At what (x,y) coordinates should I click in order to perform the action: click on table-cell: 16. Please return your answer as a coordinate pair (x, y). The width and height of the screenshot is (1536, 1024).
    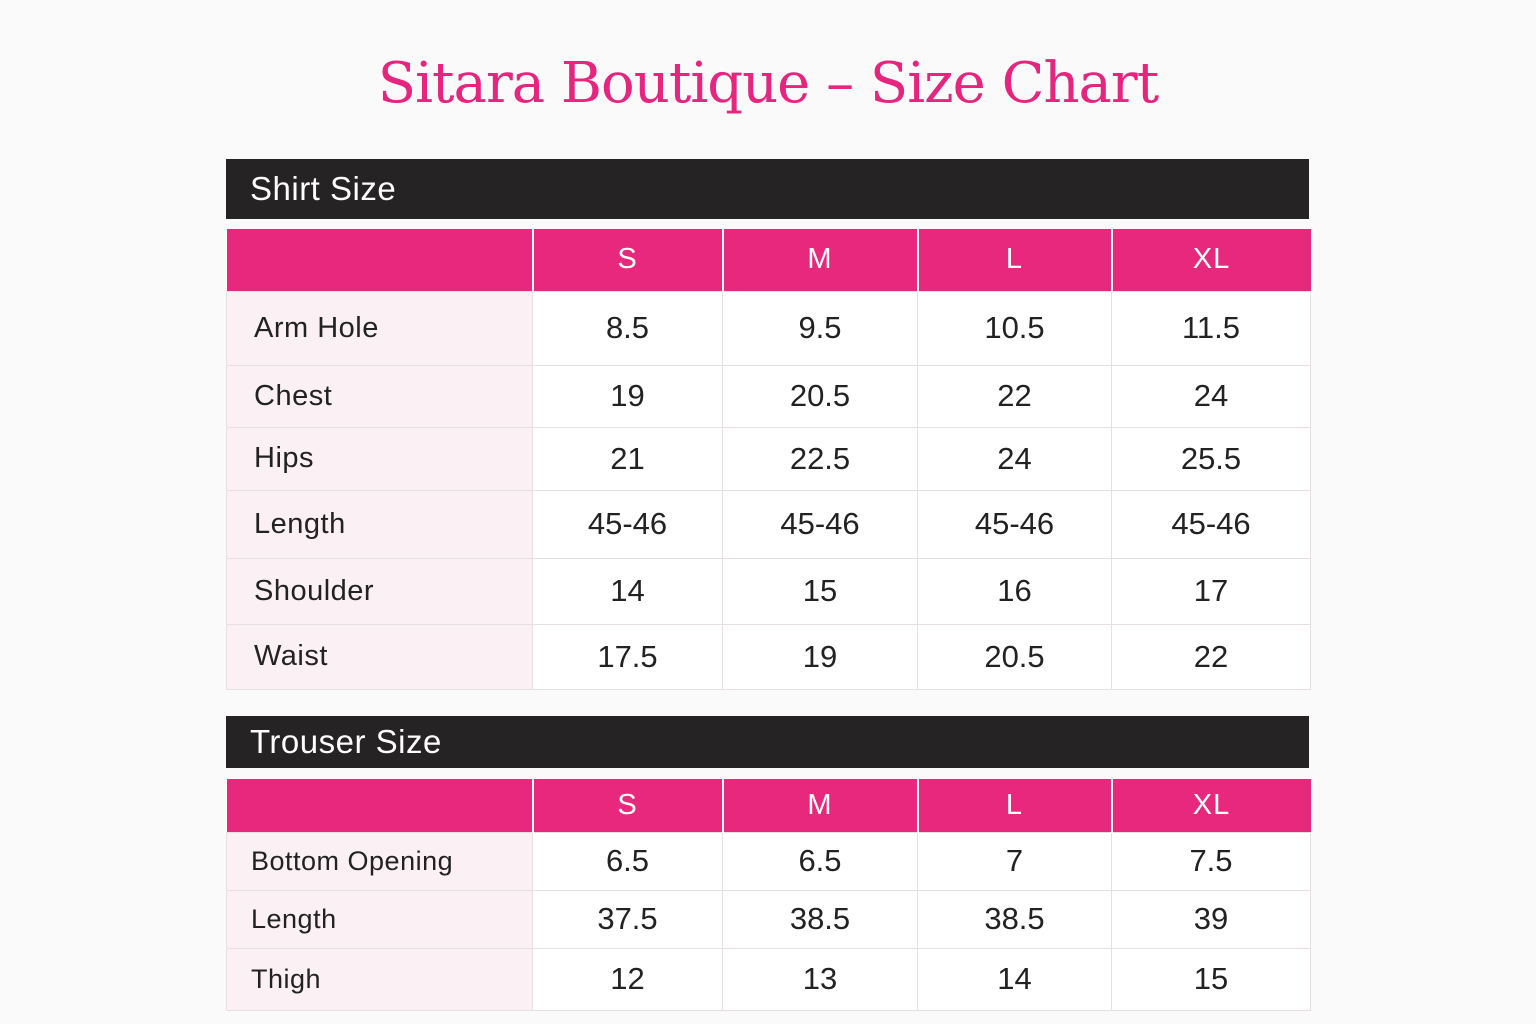
    Looking at the image, I should click on (1014, 591).